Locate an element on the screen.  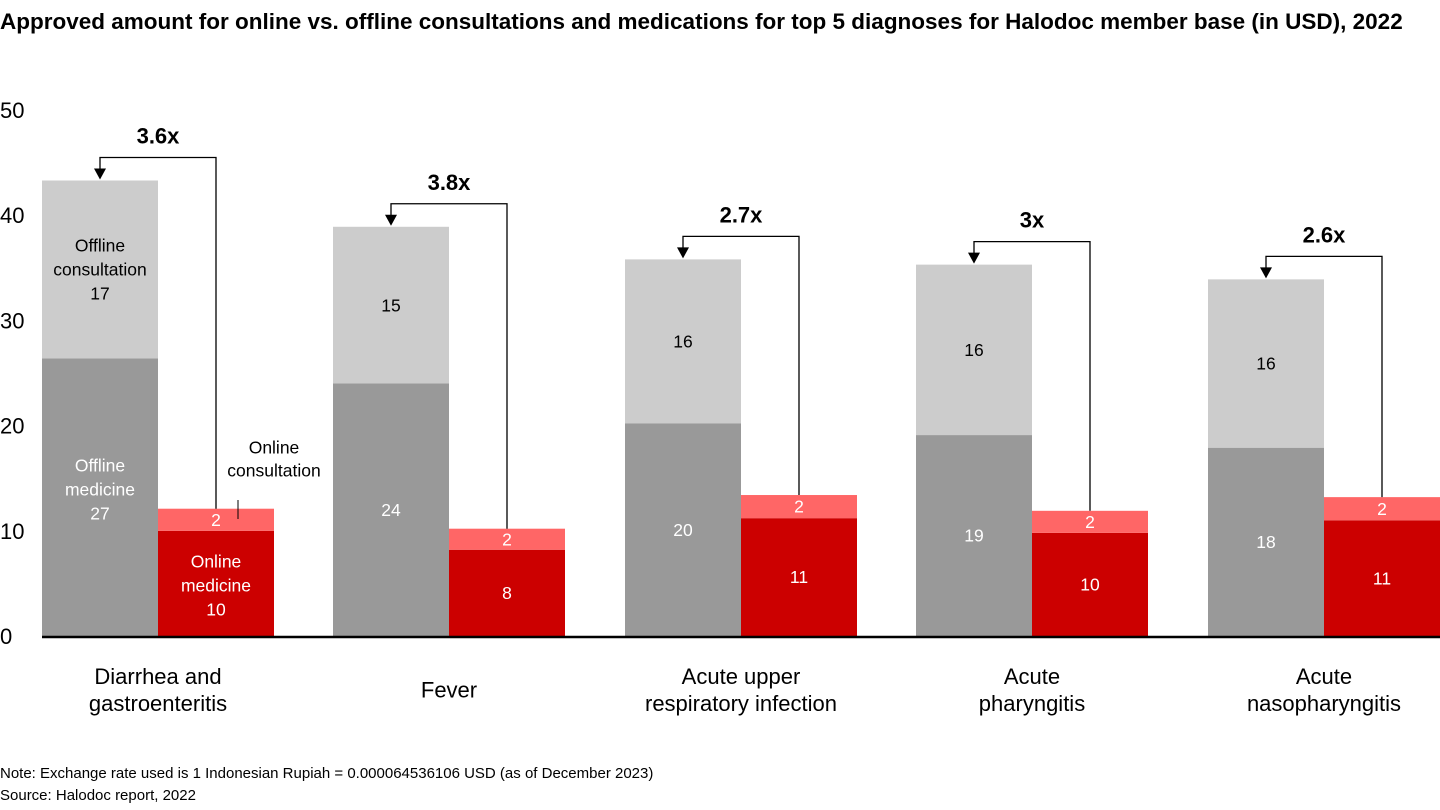
data-label: 15 is located at coordinates (390, 305).